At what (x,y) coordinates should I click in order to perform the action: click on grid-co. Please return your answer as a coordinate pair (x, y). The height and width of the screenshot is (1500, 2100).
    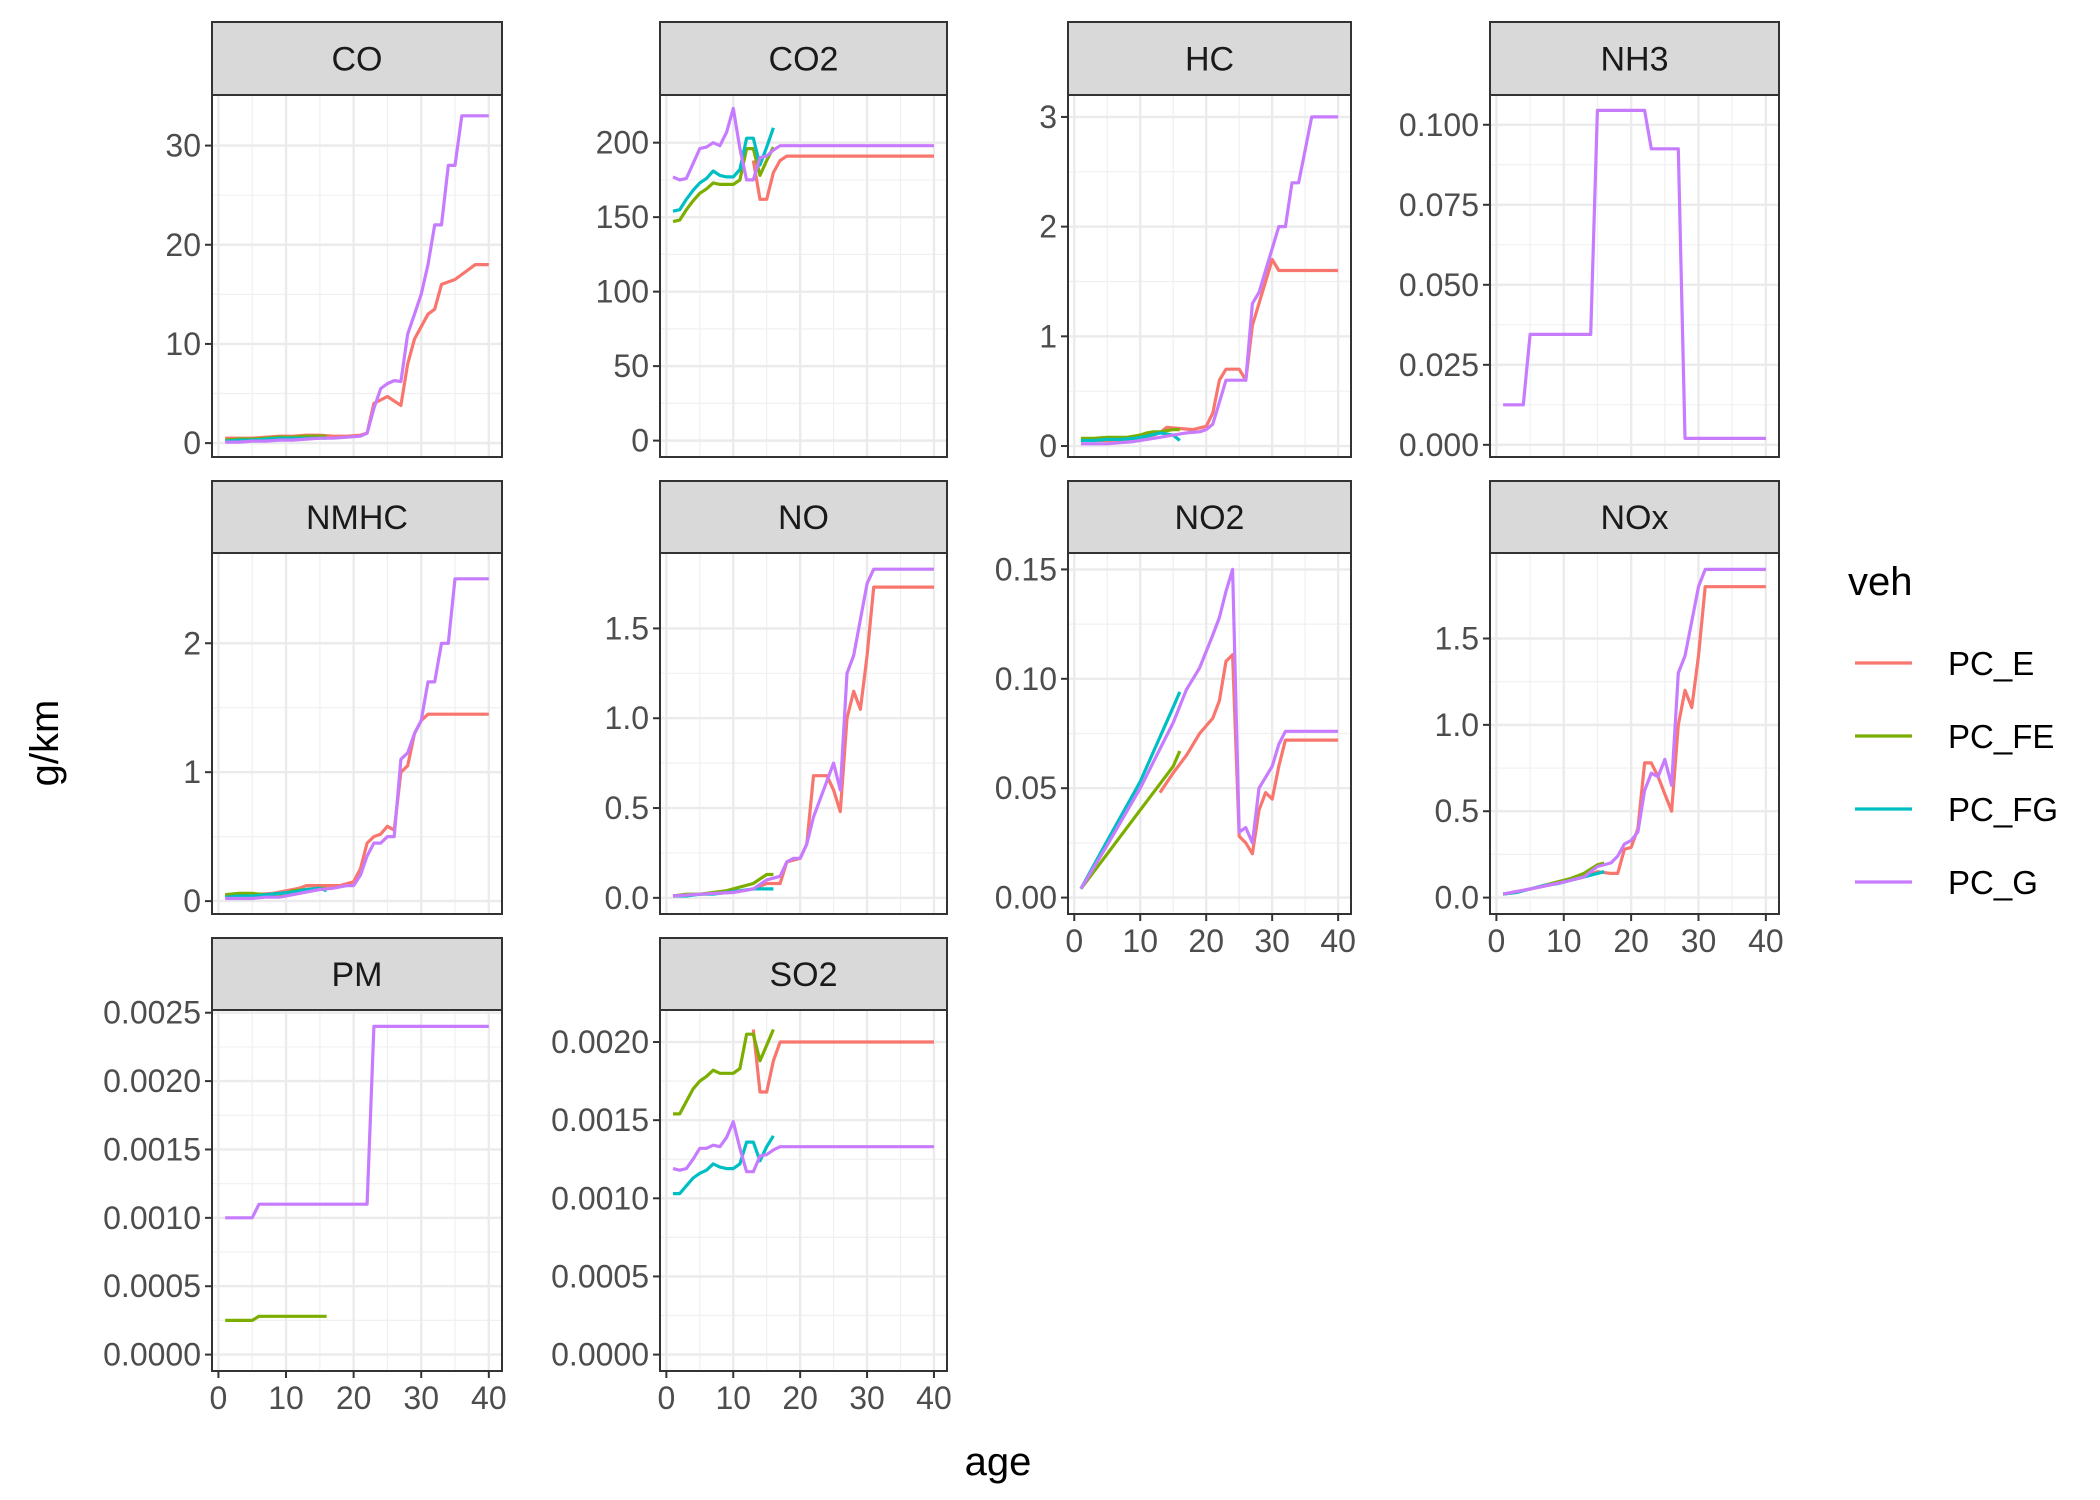
    Looking at the image, I should click on (357, 276).